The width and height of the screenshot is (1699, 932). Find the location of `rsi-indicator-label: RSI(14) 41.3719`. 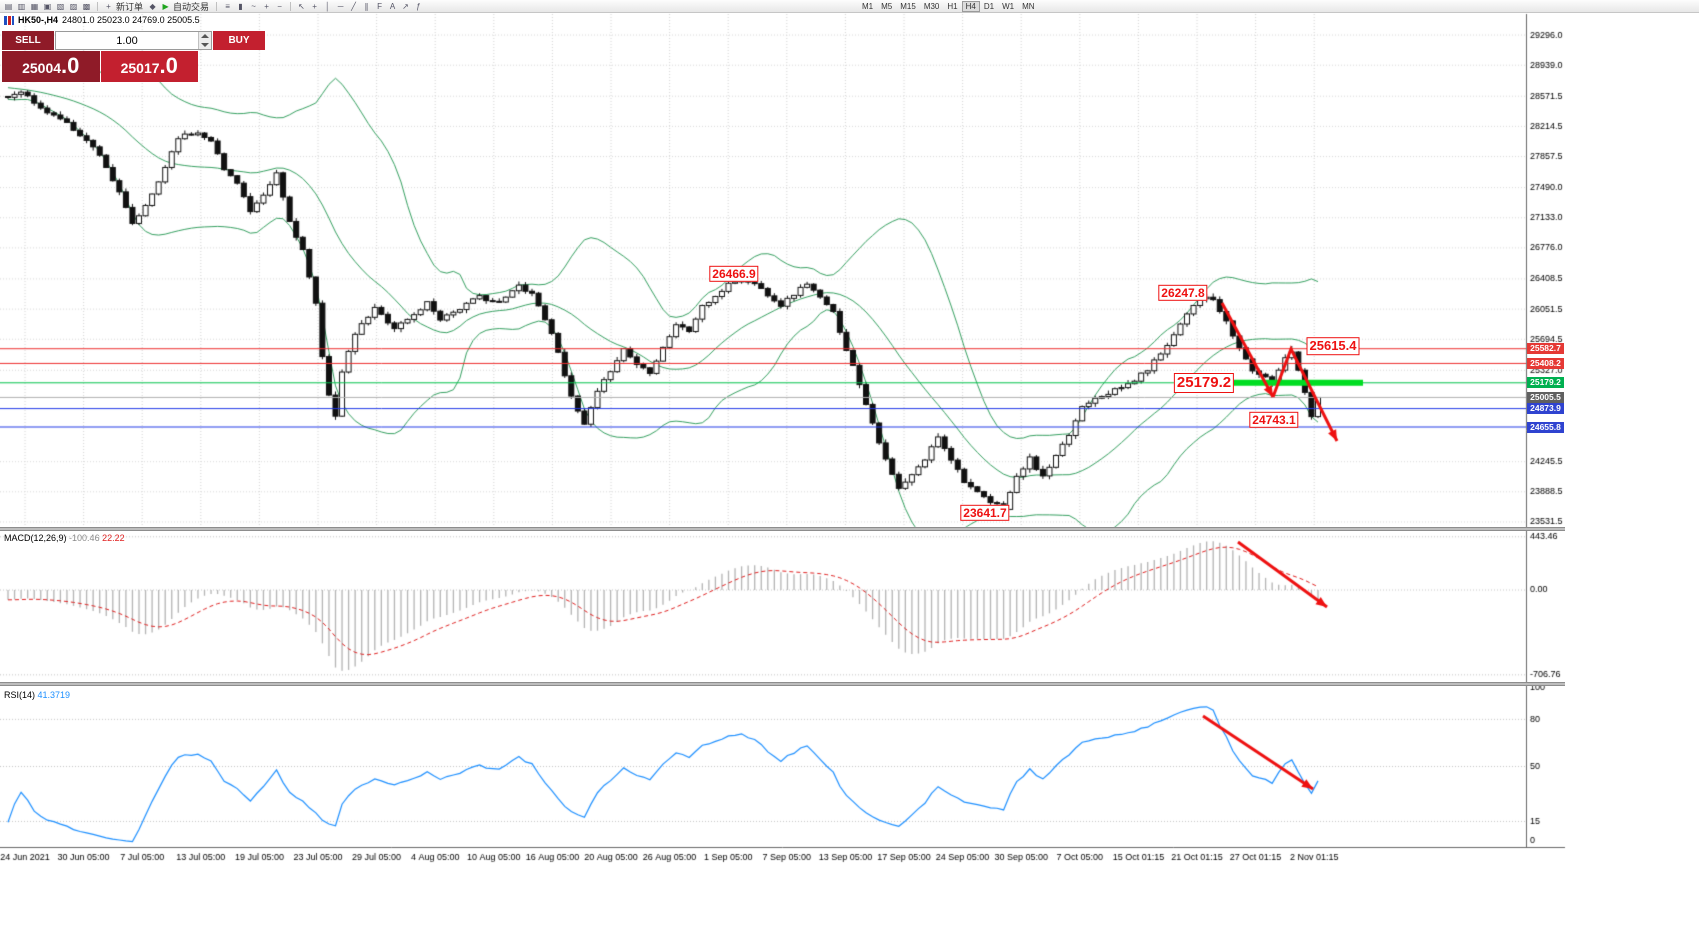

rsi-indicator-label: RSI(14) 41.3719 is located at coordinates (37, 695).